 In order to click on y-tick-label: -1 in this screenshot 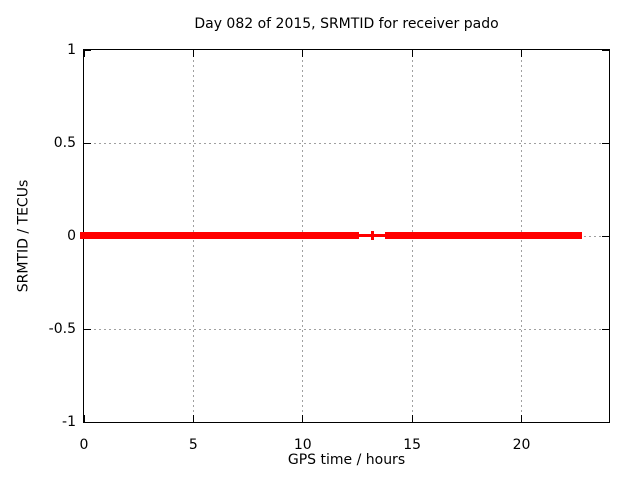, I will do `click(69, 422)`.